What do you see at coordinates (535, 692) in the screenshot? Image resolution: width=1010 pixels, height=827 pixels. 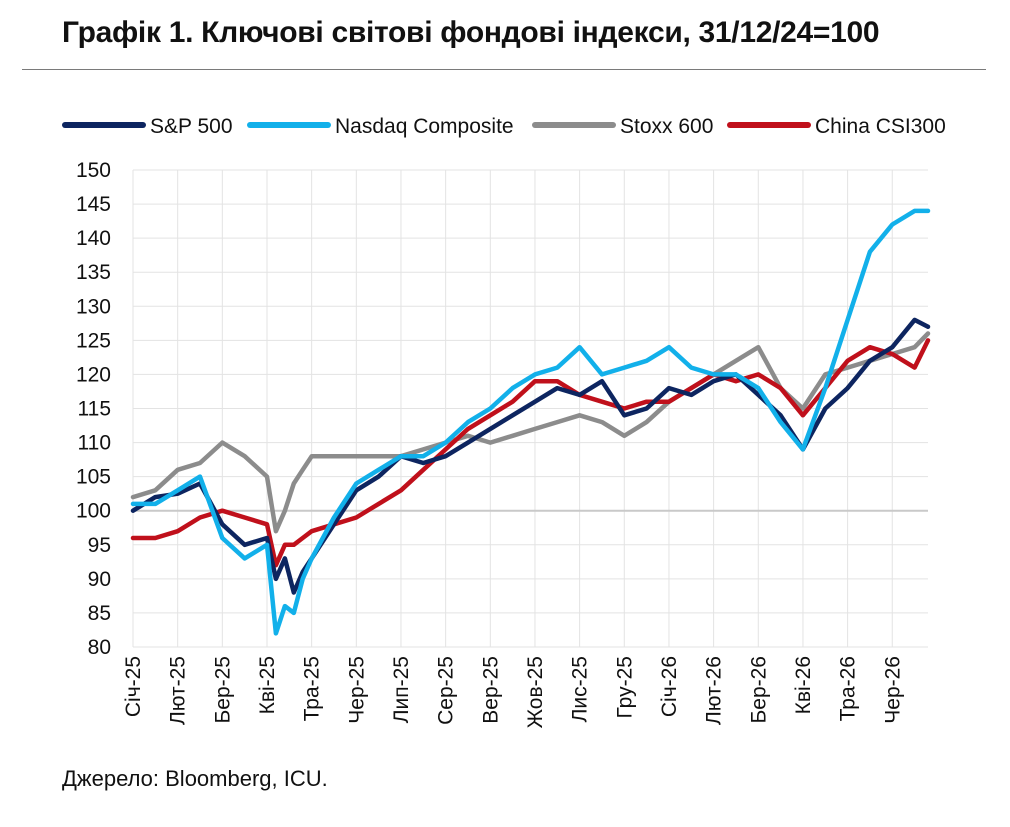 I see `x-tick-label: Жов-25` at bounding box center [535, 692].